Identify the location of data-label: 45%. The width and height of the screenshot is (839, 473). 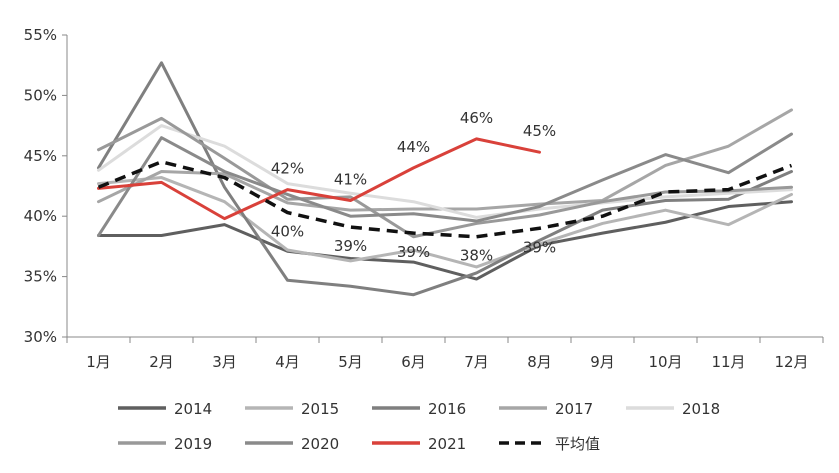
(539, 131).